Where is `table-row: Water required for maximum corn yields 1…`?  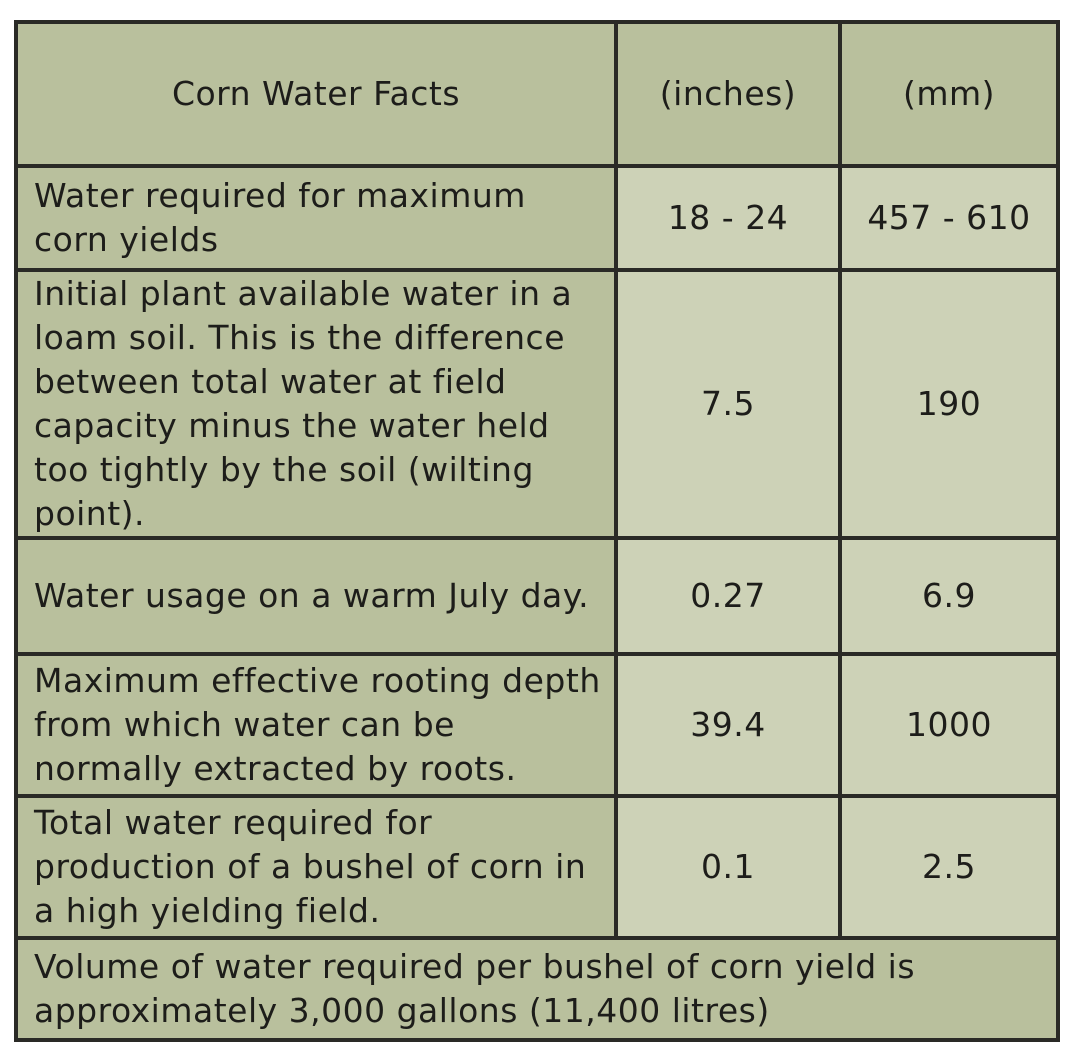 table-row: Water required for maximum corn yields 1… is located at coordinates (537, 218).